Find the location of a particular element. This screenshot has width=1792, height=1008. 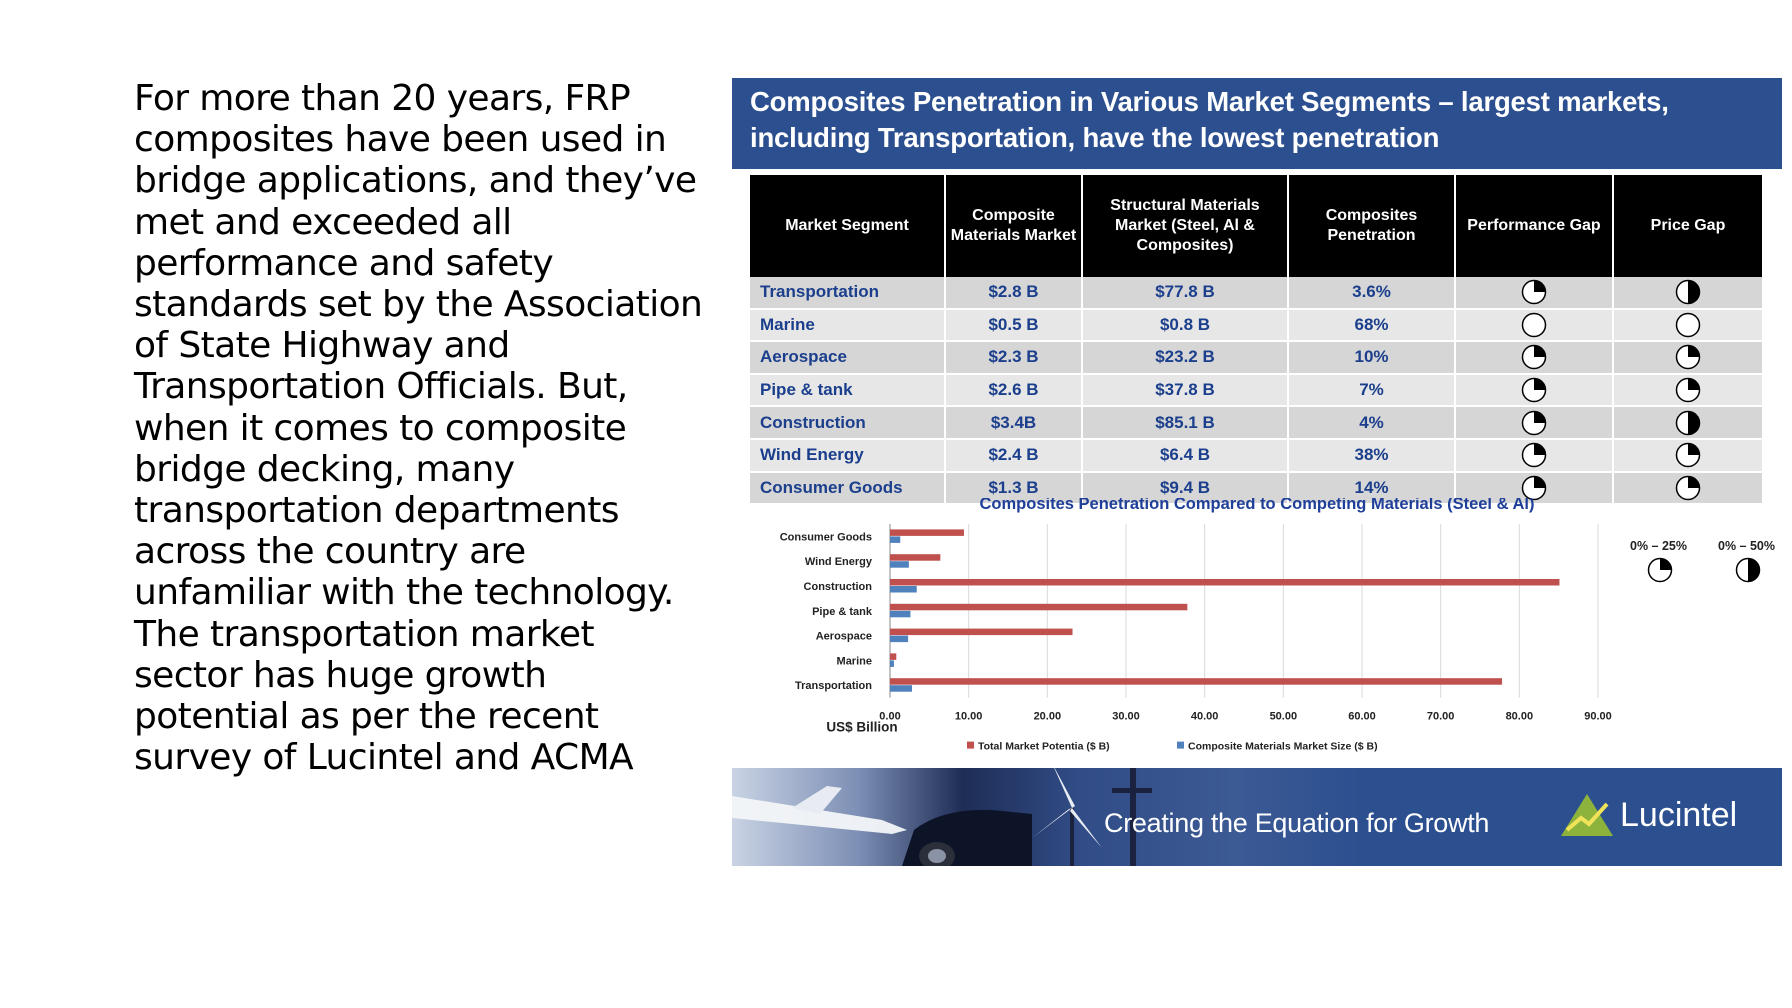

cell-penetration: 7% is located at coordinates (1372, 390).